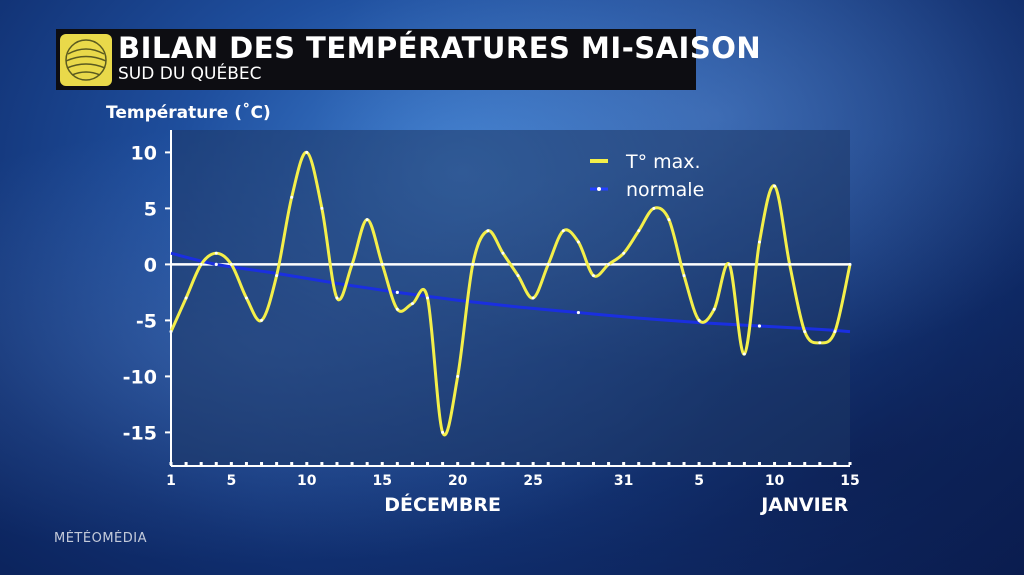 The height and width of the screenshot is (575, 1024). I want to click on x-tick-label: 31, so click(623, 481).